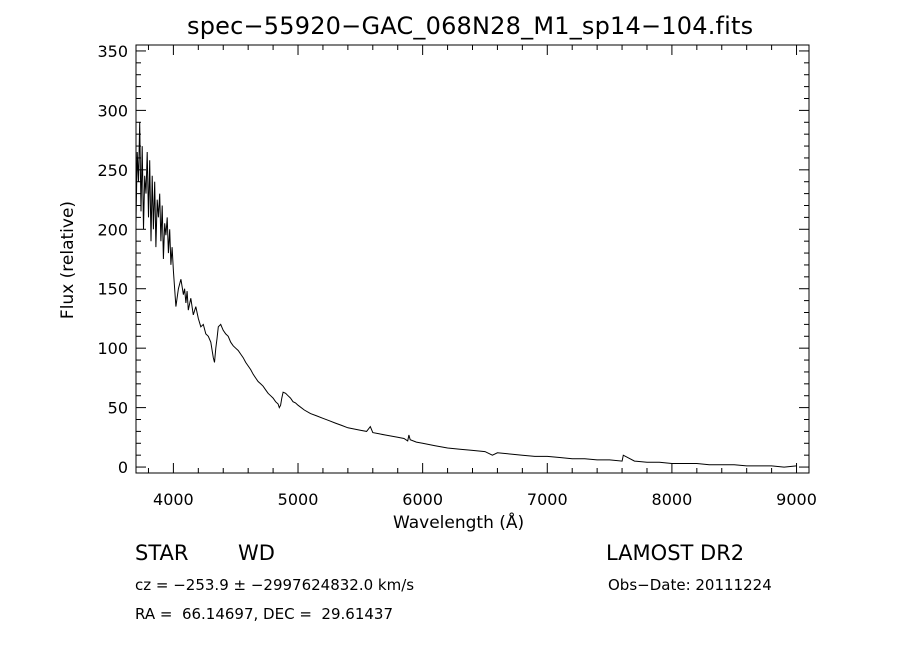 This screenshot has width=900, height=650. I want to click on y-tick-label: 250, so click(112, 170).